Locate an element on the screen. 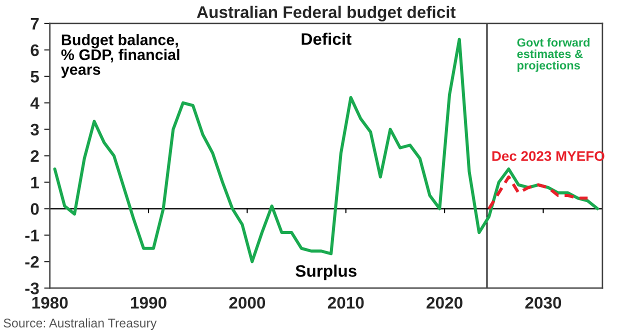 The width and height of the screenshot is (623, 335). y-tick-label: 5 is located at coordinates (34, 76).